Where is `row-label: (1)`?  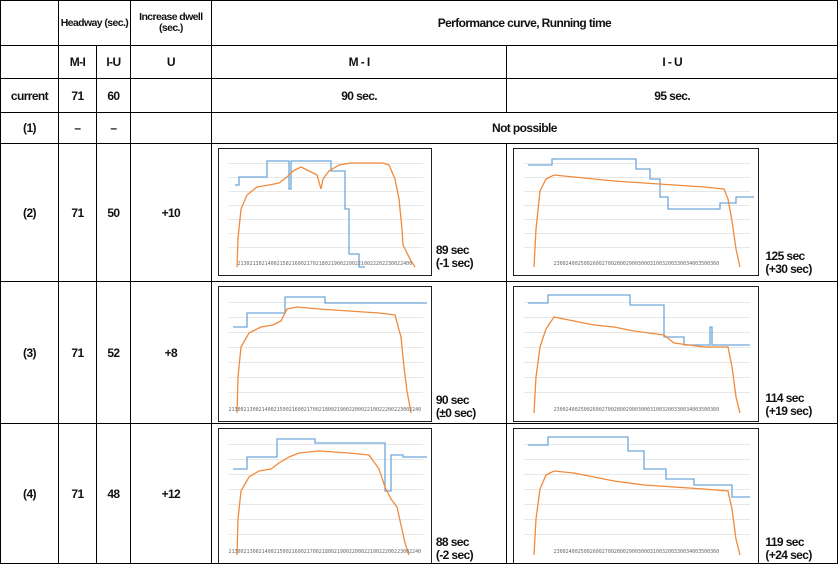
row-label: (1) is located at coordinates (29, 128).